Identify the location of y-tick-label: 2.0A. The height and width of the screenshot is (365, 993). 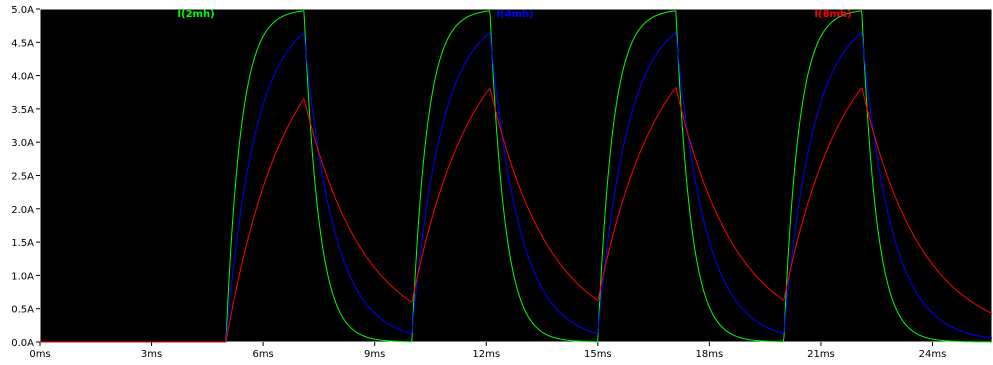
(22, 210).